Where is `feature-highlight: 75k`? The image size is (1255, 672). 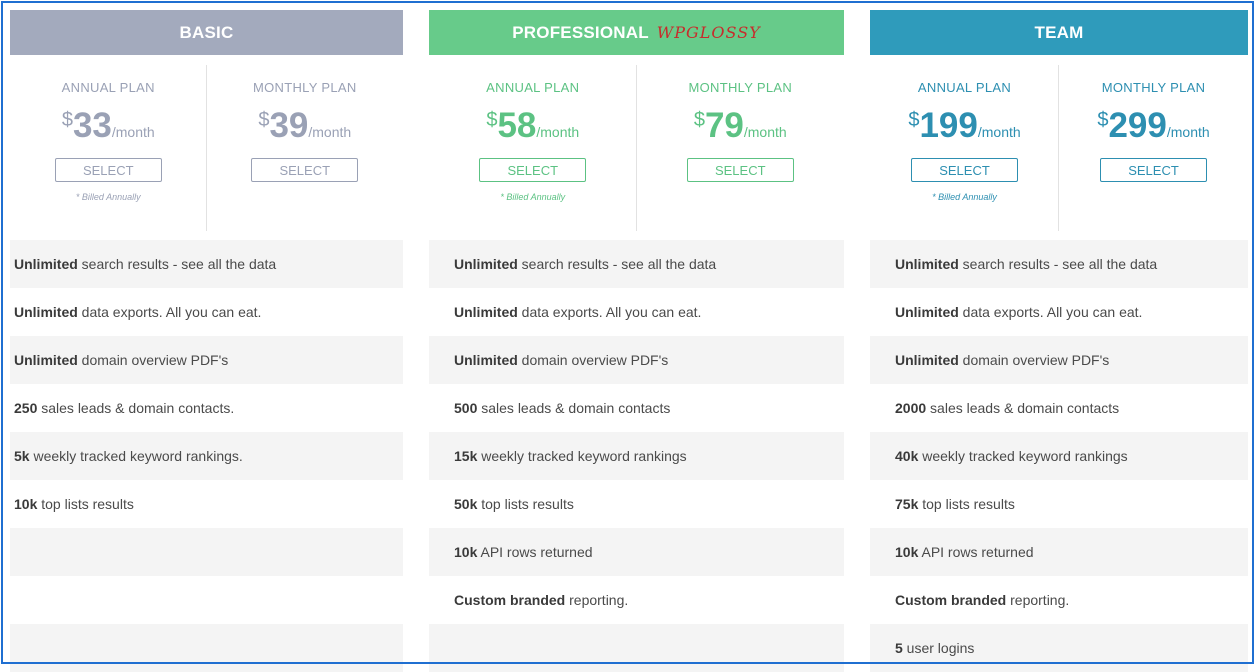 feature-highlight: 75k is located at coordinates (907, 504).